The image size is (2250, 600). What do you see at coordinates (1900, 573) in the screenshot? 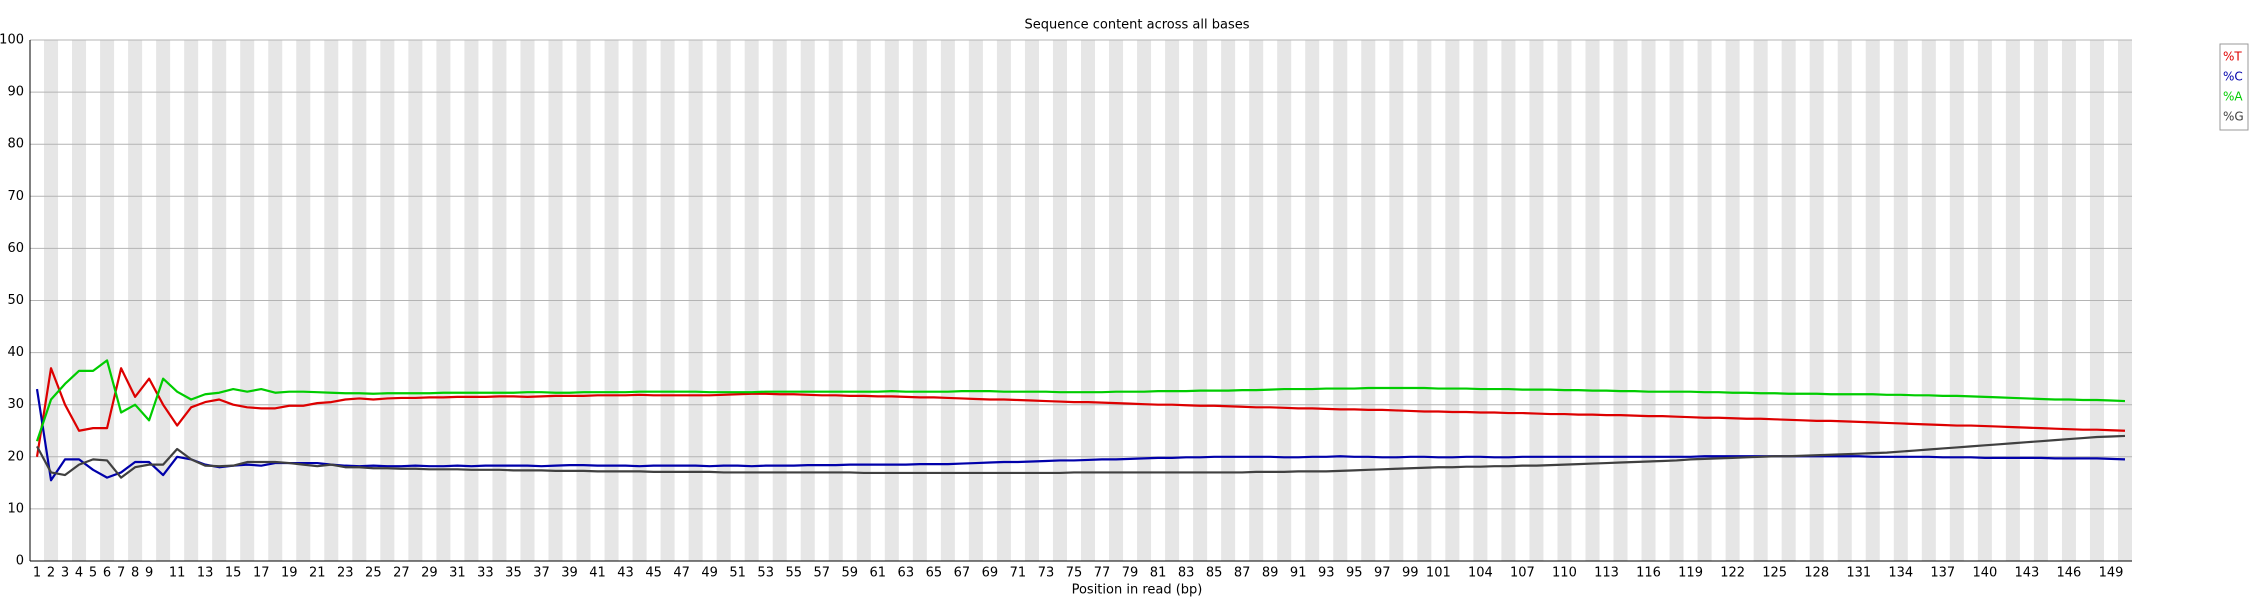
I see `x-tick-label: 134` at bounding box center [1900, 573].